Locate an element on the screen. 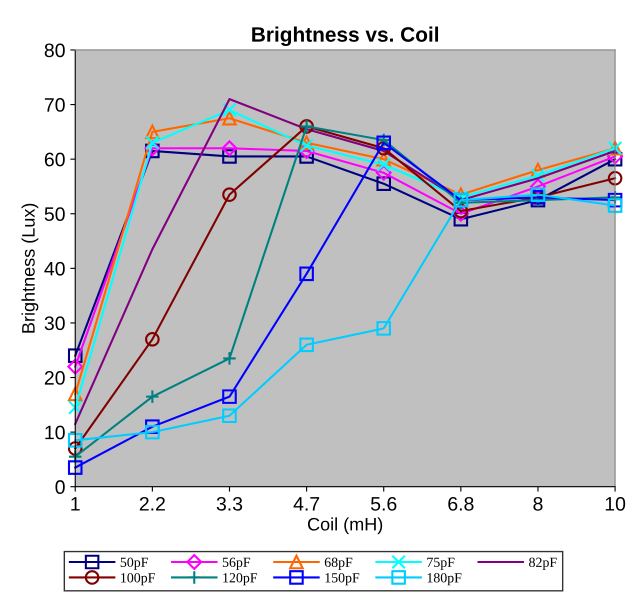  x-tick-label: 10 is located at coordinates (616, 503).